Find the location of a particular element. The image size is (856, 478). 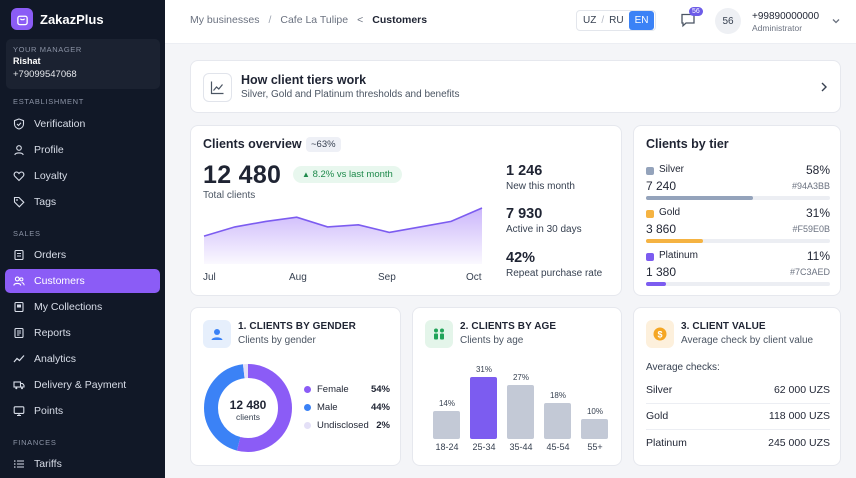

sidebar-item-label: Analytics is located at coordinates (55, 359).